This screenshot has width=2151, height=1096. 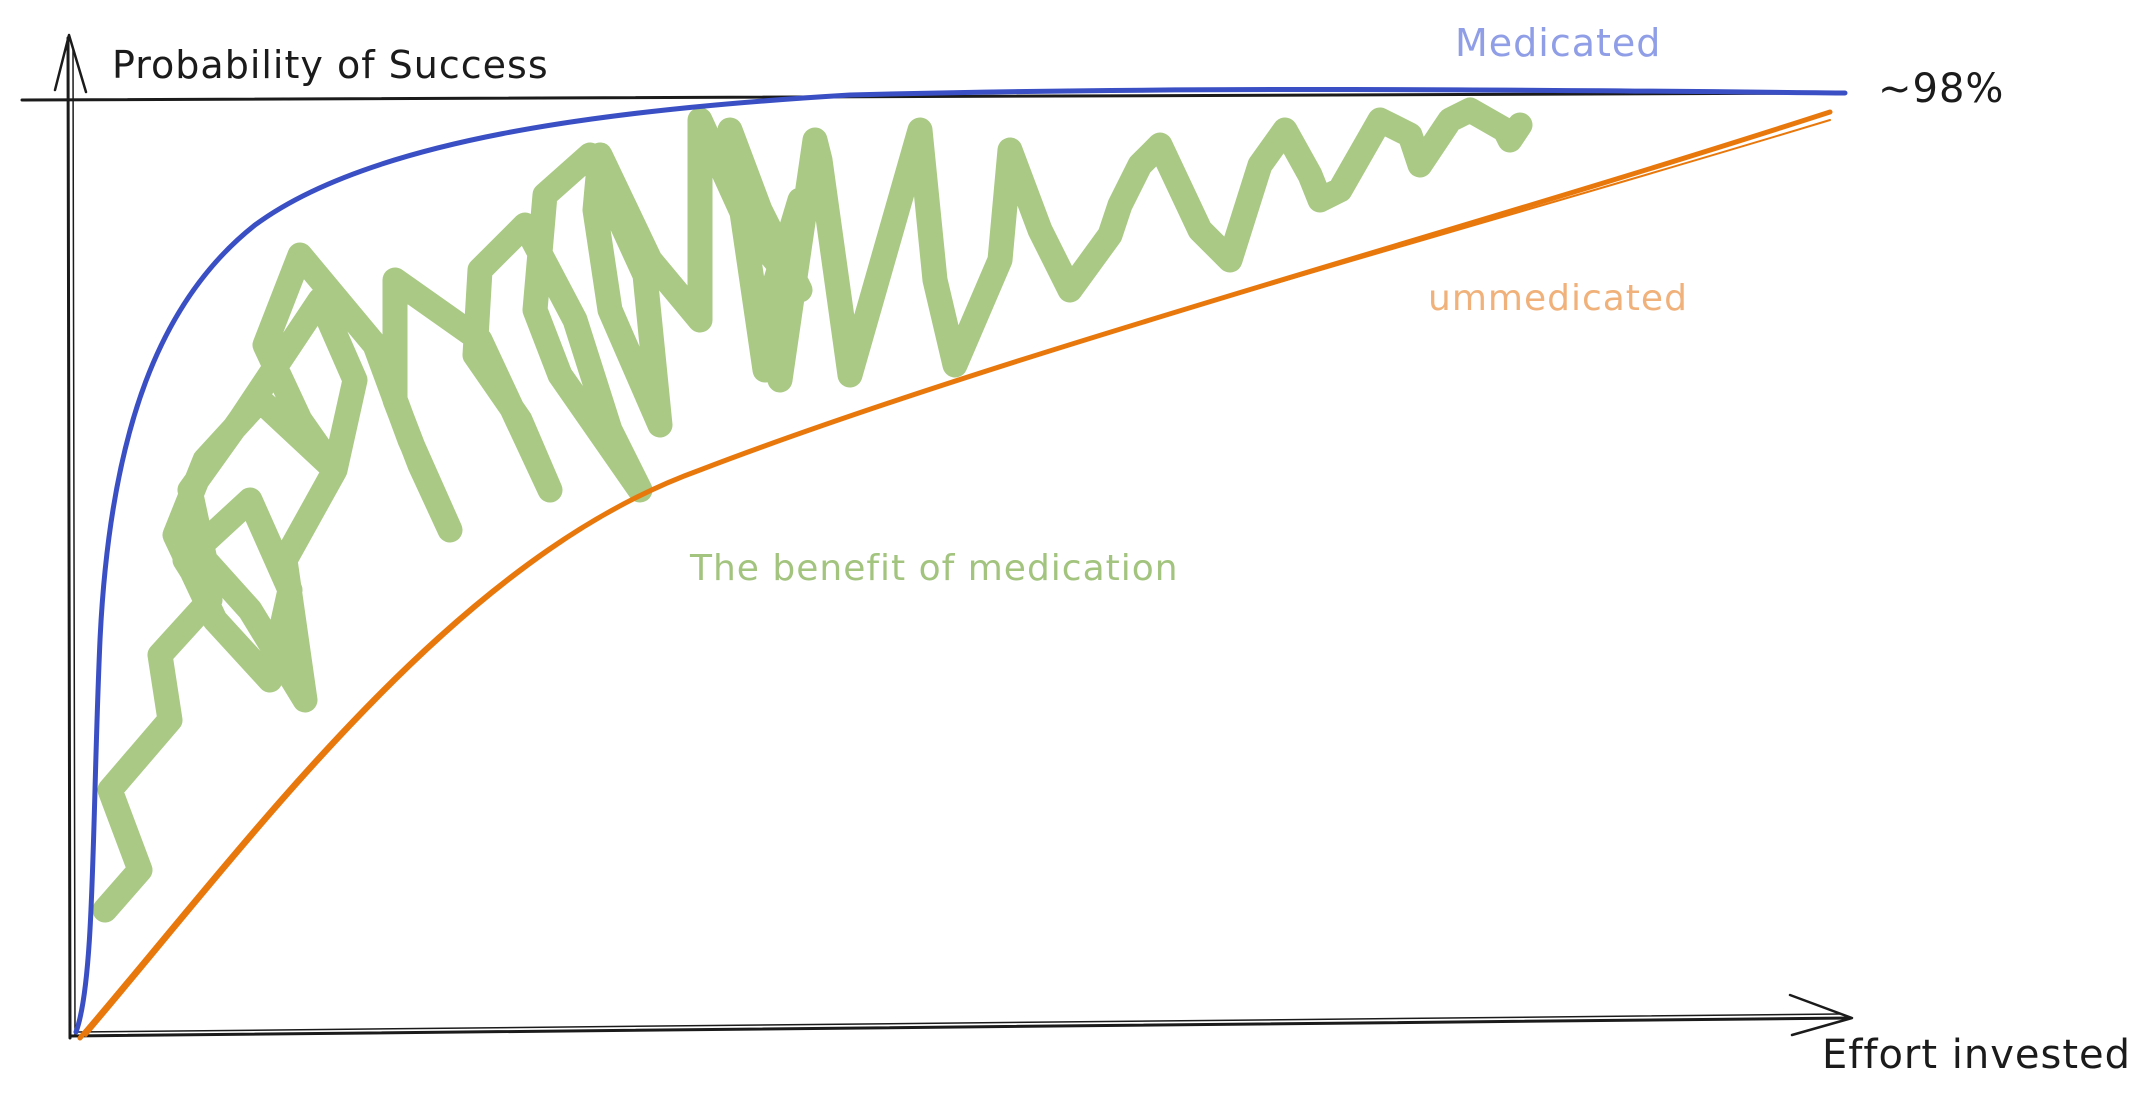 What do you see at coordinates (1941, 89) in the screenshot?
I see `asymptote-label: ~98%` at bounding box center [1941, 89].